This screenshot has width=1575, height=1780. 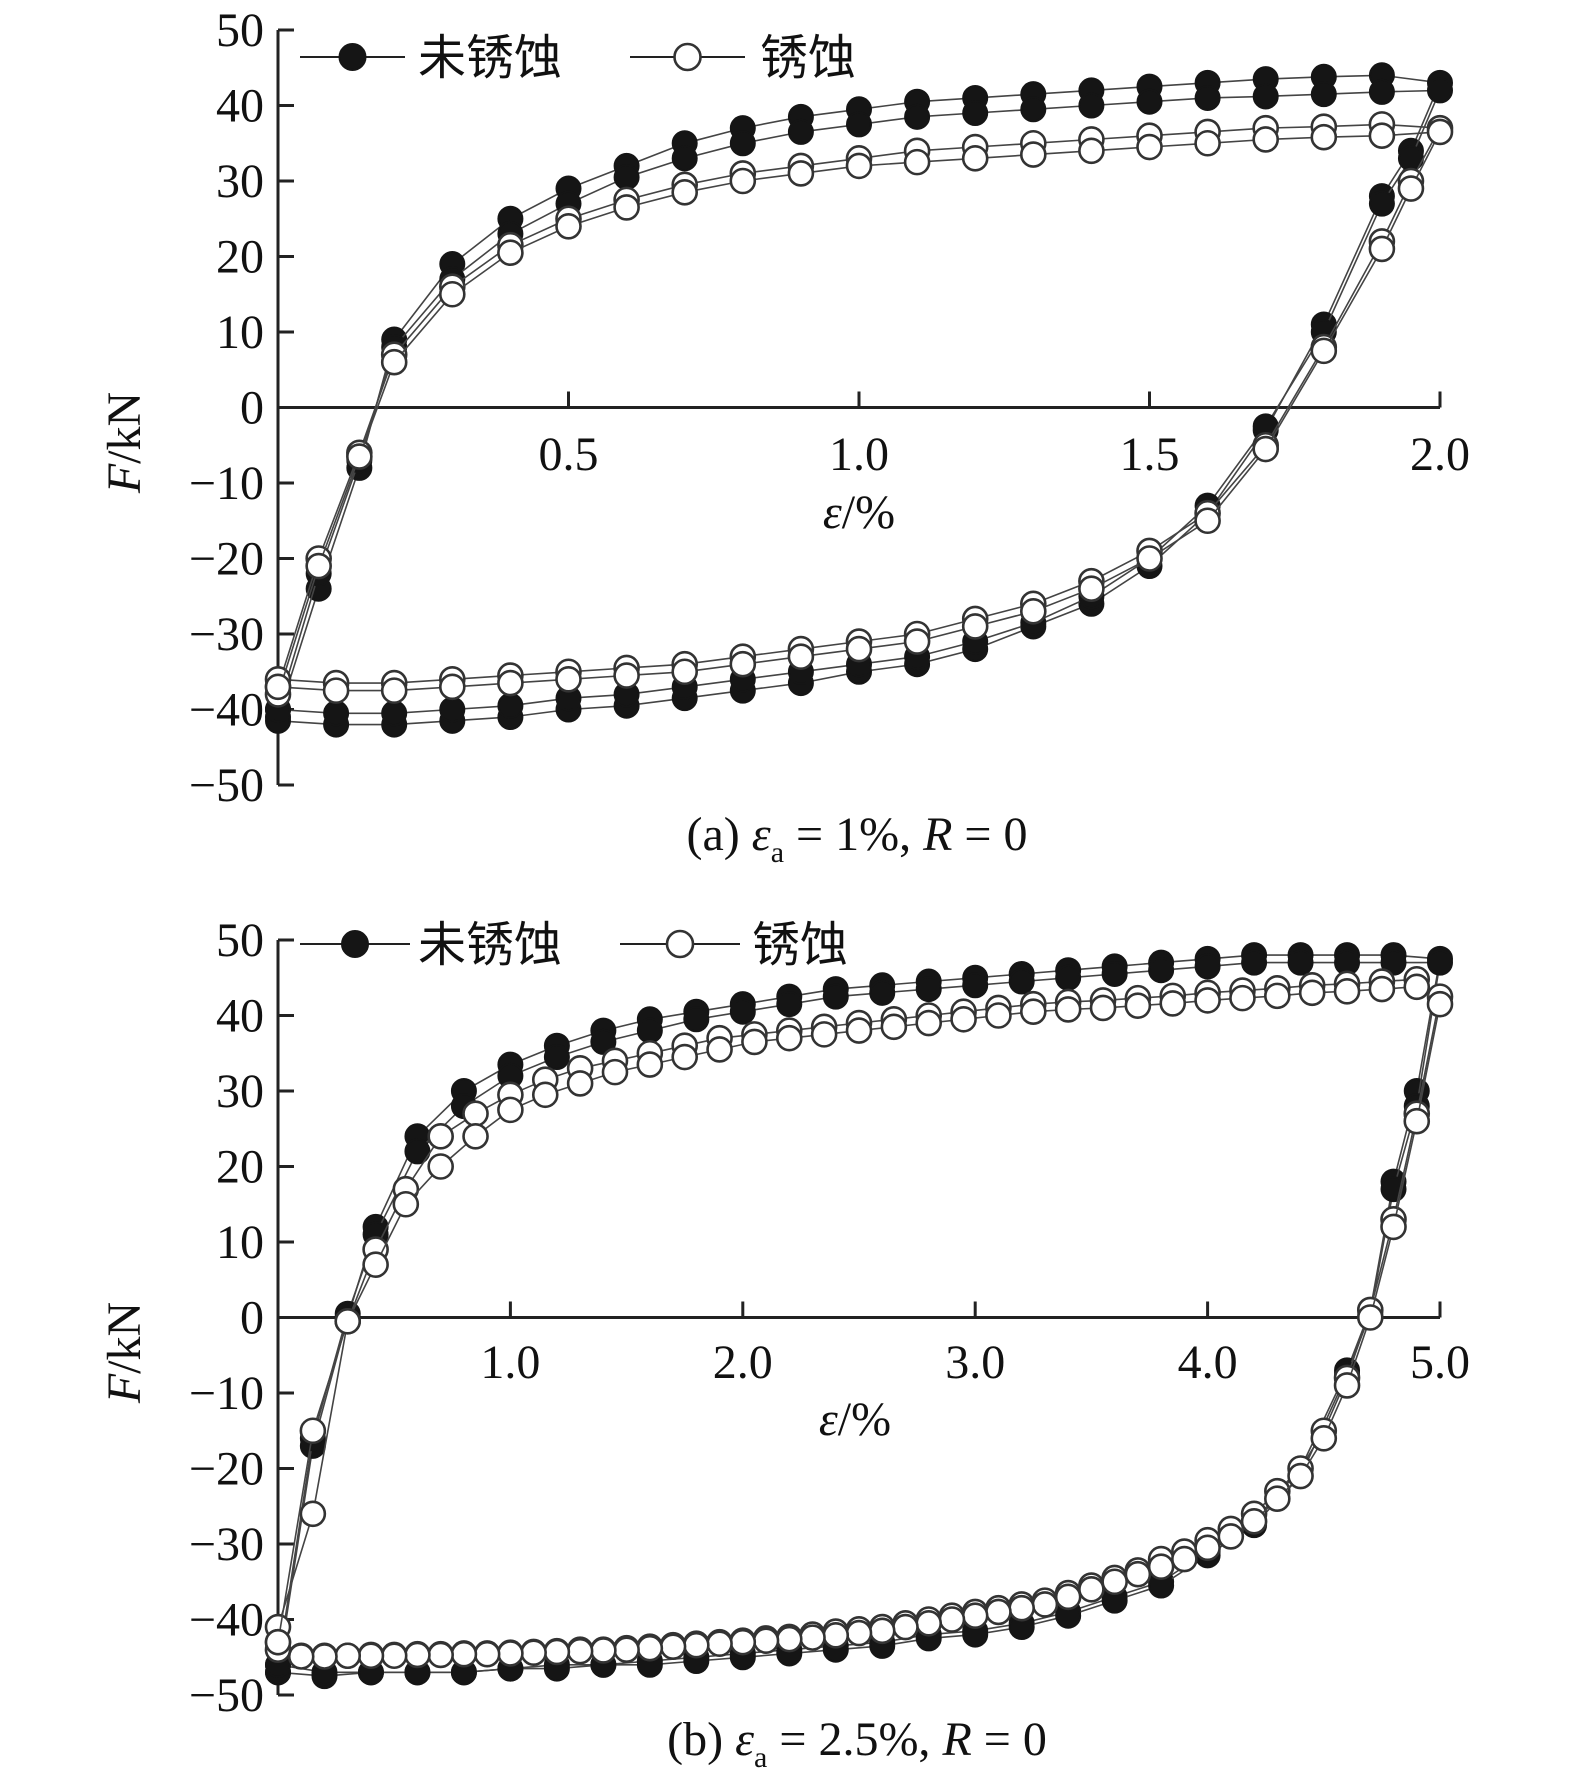 What do you see at coordinates (226, 634) in the screenshot?
I see `y-tick-label: −30` at bounding box center [226, 634].